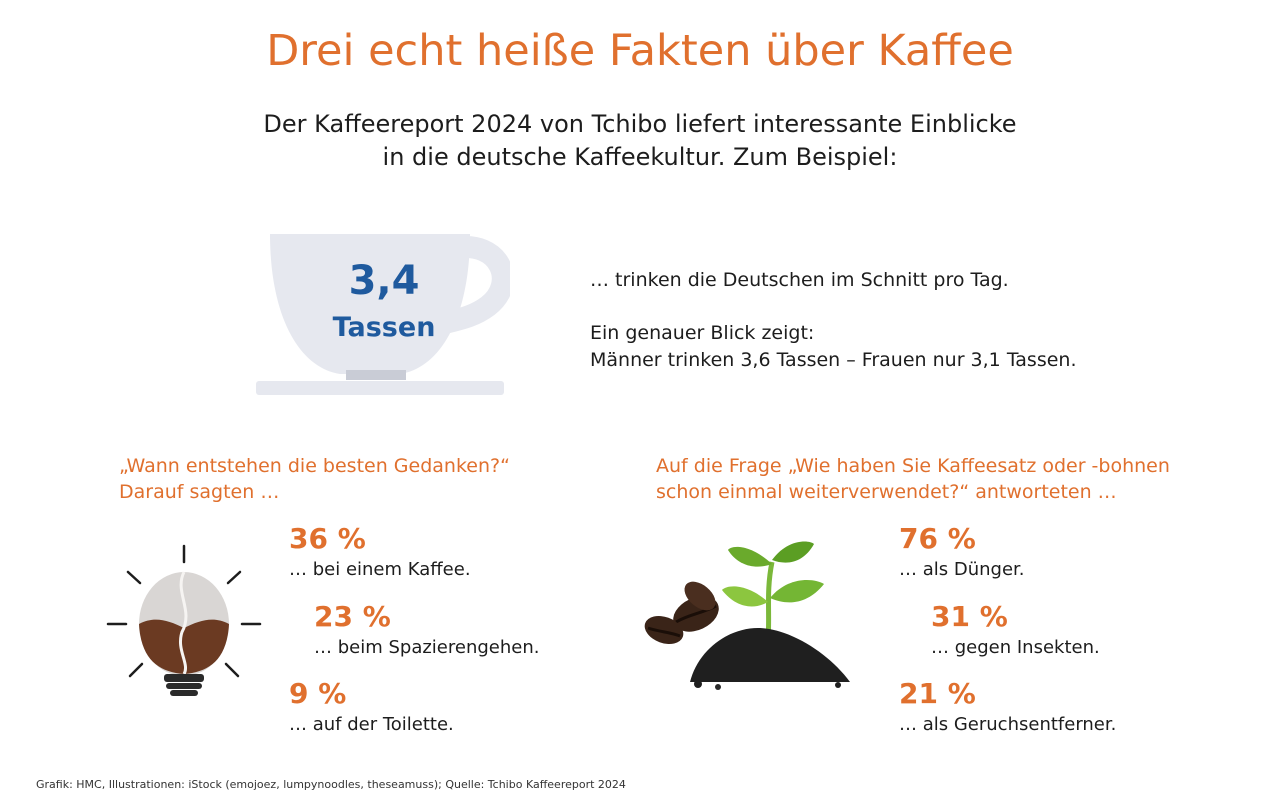  I want to click on right-stat-2-percent: 31 %, so click(969, 616).